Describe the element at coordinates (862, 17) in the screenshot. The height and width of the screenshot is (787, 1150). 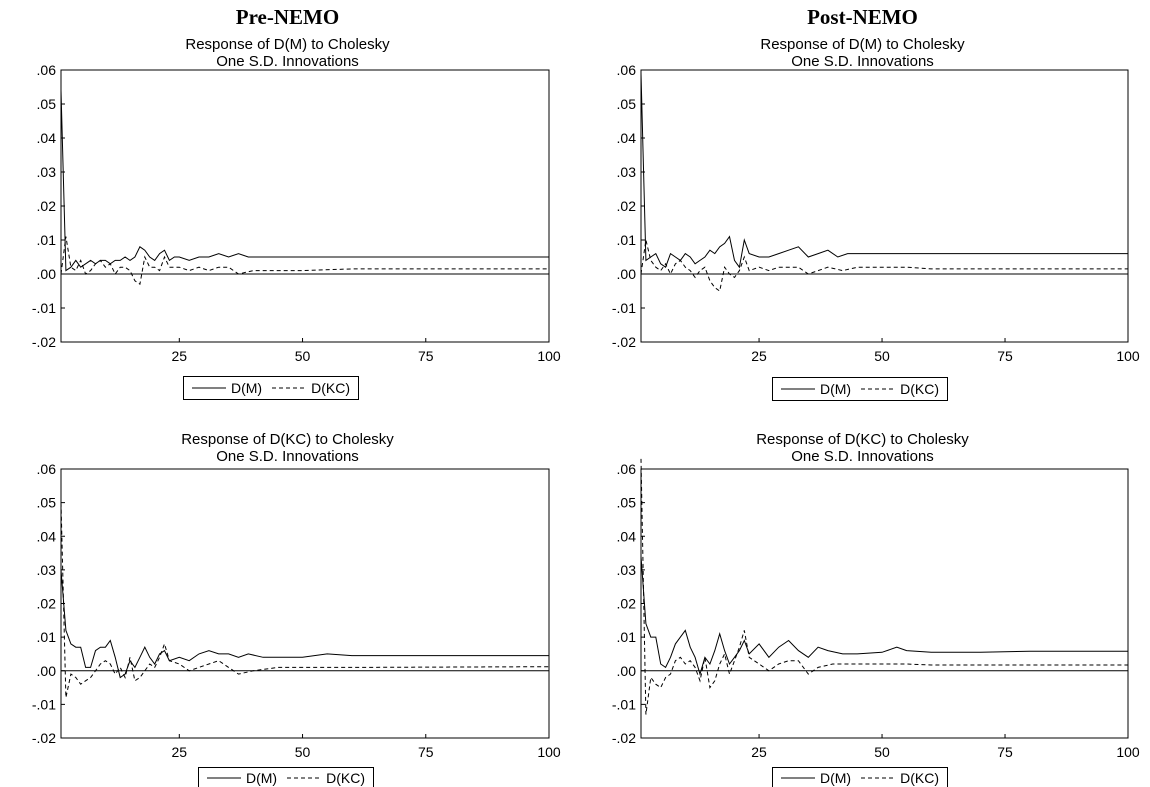
I see `post-nemo-heading: Post-NEMO` at that location.